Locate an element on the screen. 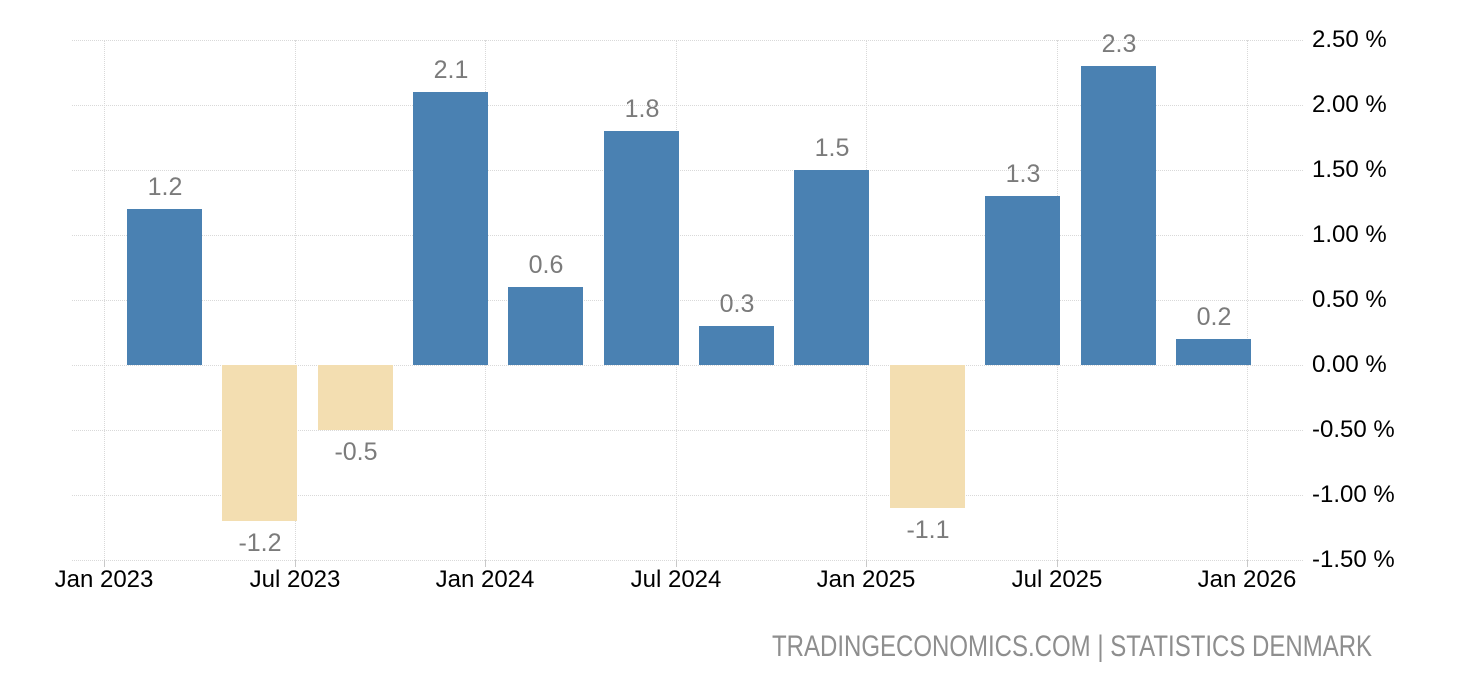 The width and height of the screenshot is (1460, 680). bar-q1-2024 is located at coordinates (545, 326).